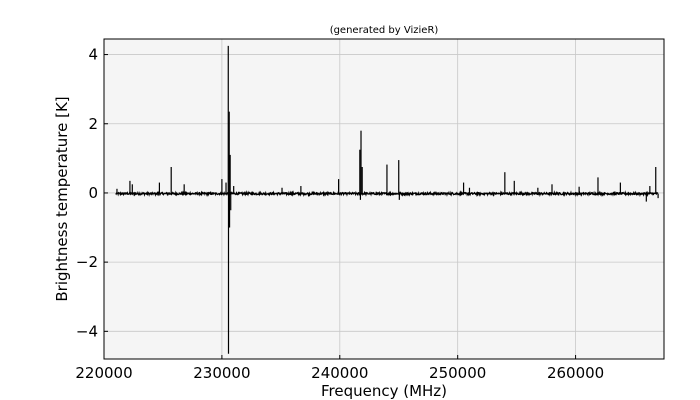  Describe the element at coordinates (575, 373) in the screenshot. I see `x-tick-label: 260000` at that location.